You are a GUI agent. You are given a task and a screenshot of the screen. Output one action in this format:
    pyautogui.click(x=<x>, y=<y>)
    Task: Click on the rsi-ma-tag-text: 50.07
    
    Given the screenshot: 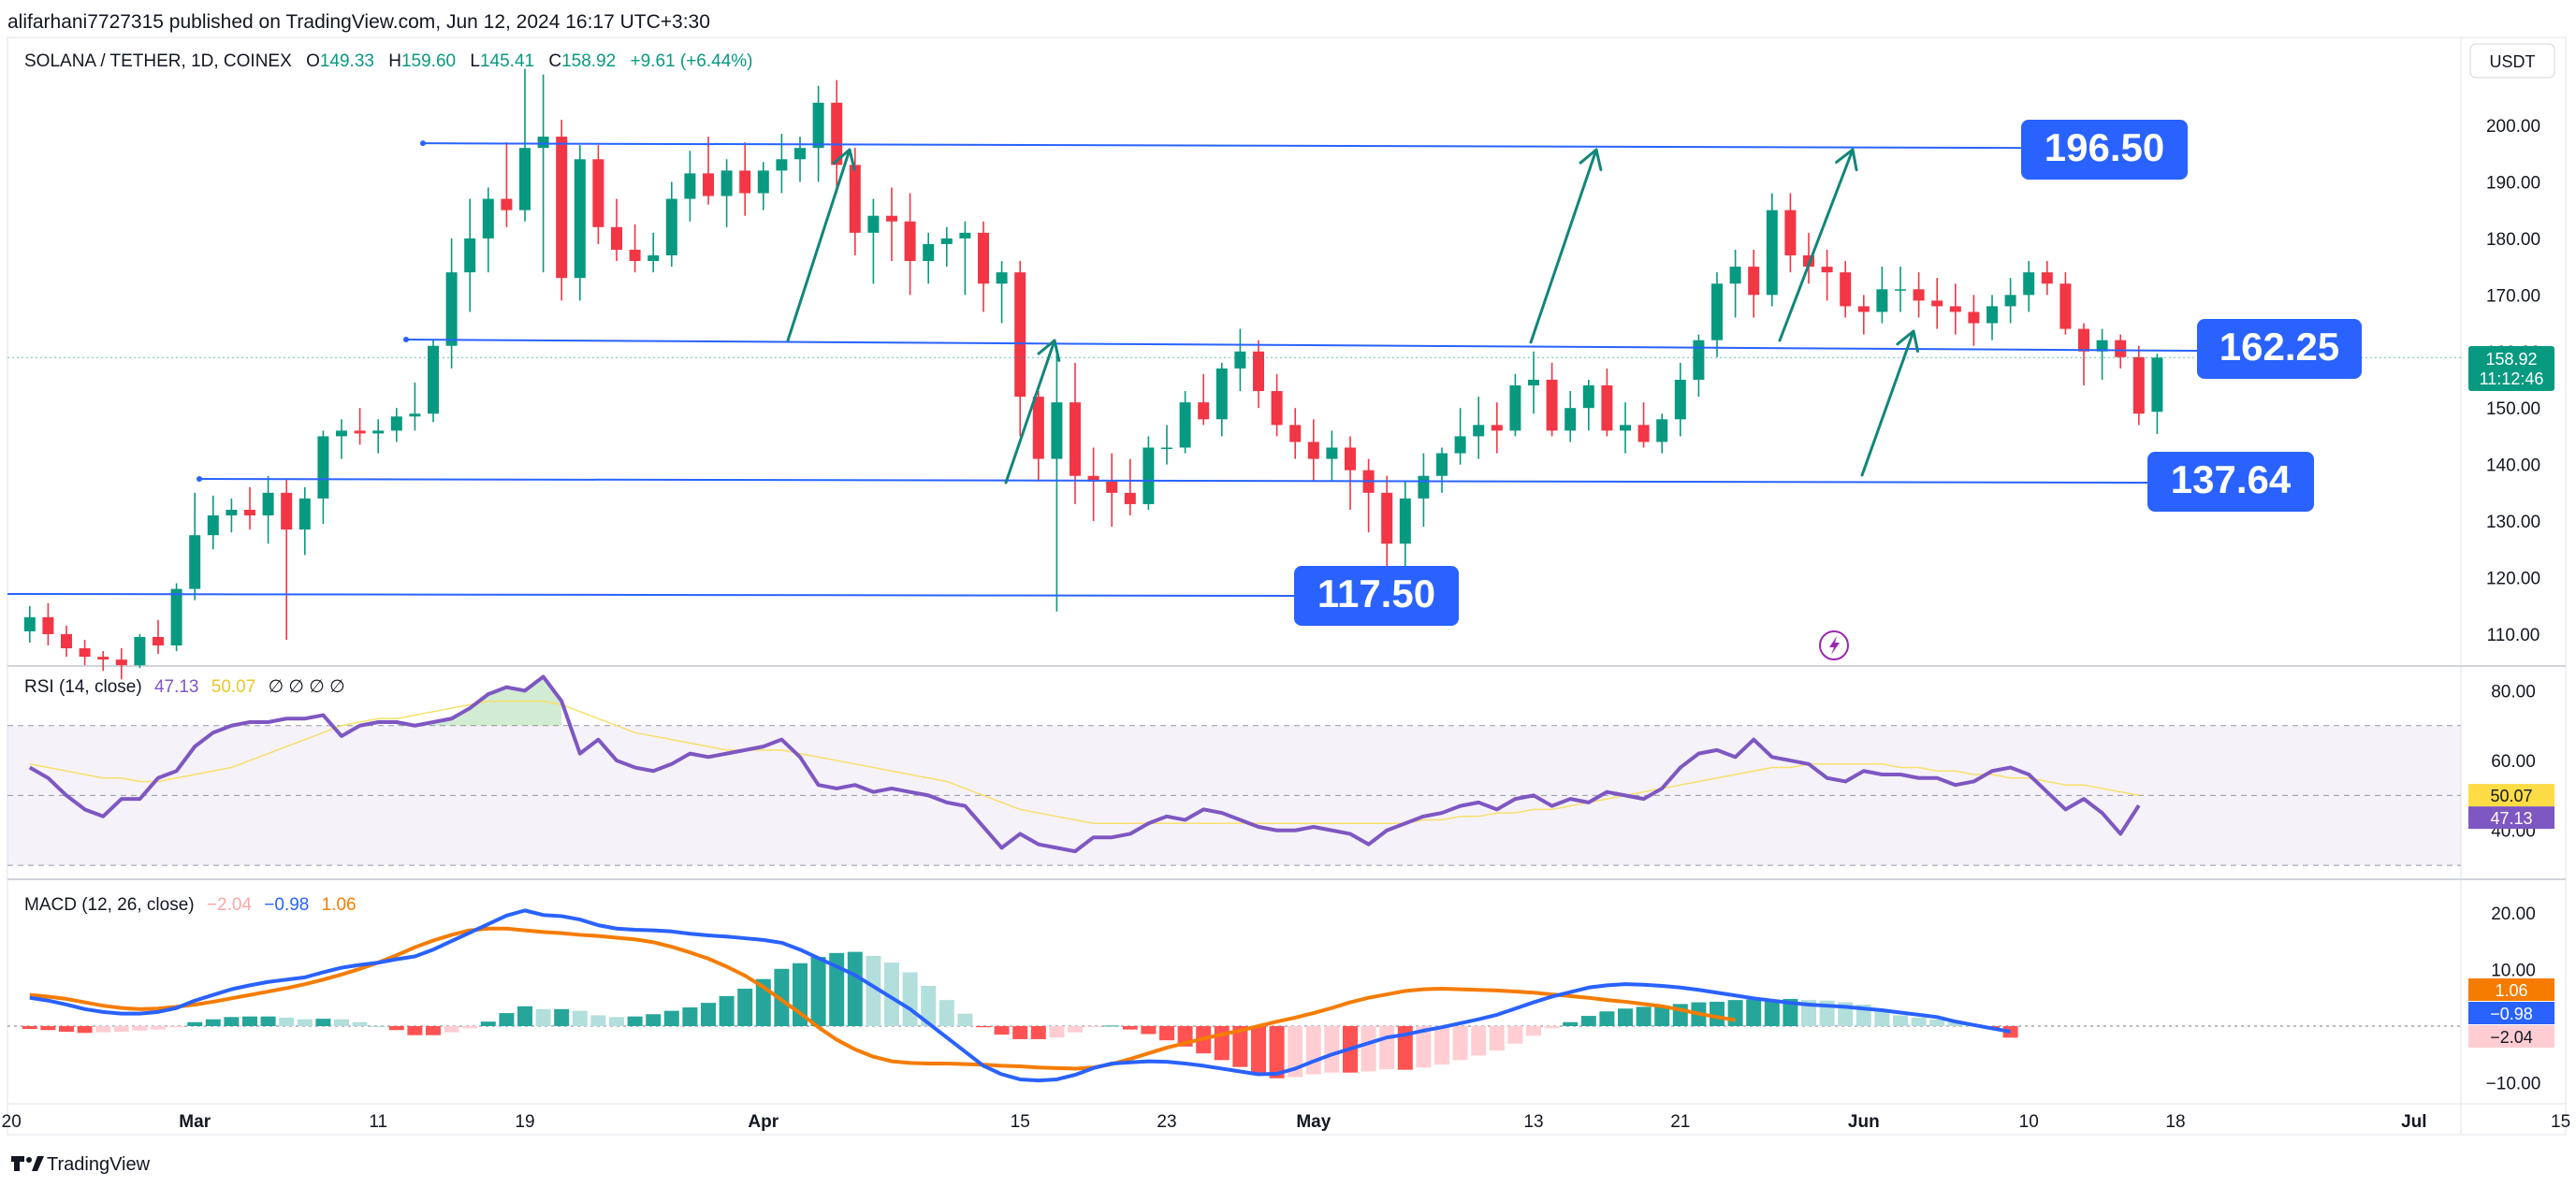 What is the action you would take?
    pyautogui.click(x=2511, y=796)
    